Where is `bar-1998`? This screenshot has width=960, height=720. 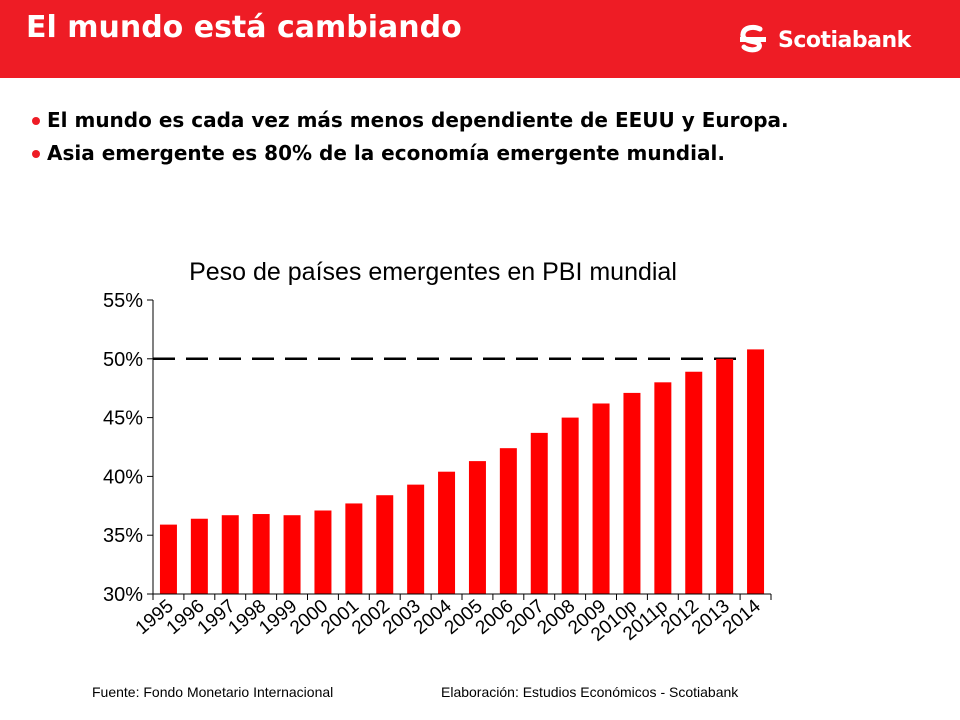 bar-1998 is located at coordinates (261, 554).